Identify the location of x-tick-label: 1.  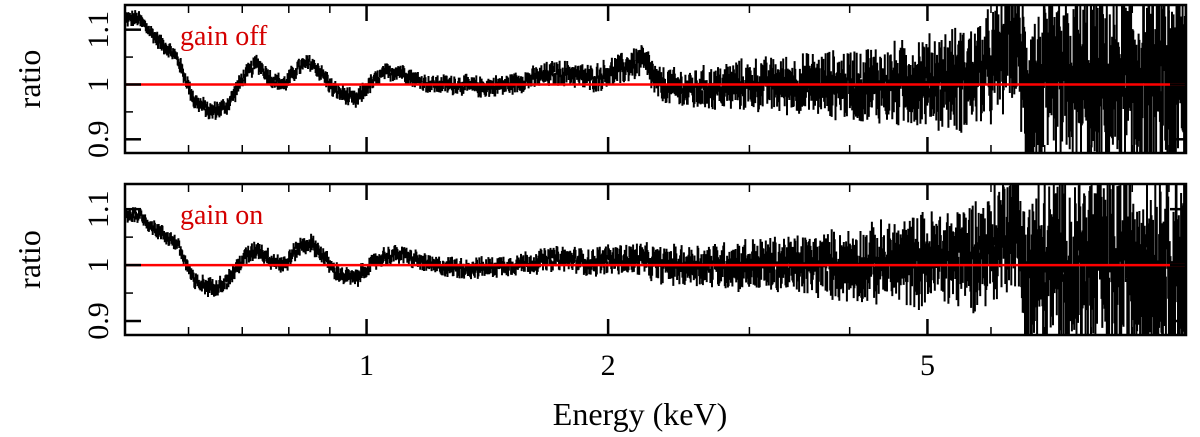
(366, 365).